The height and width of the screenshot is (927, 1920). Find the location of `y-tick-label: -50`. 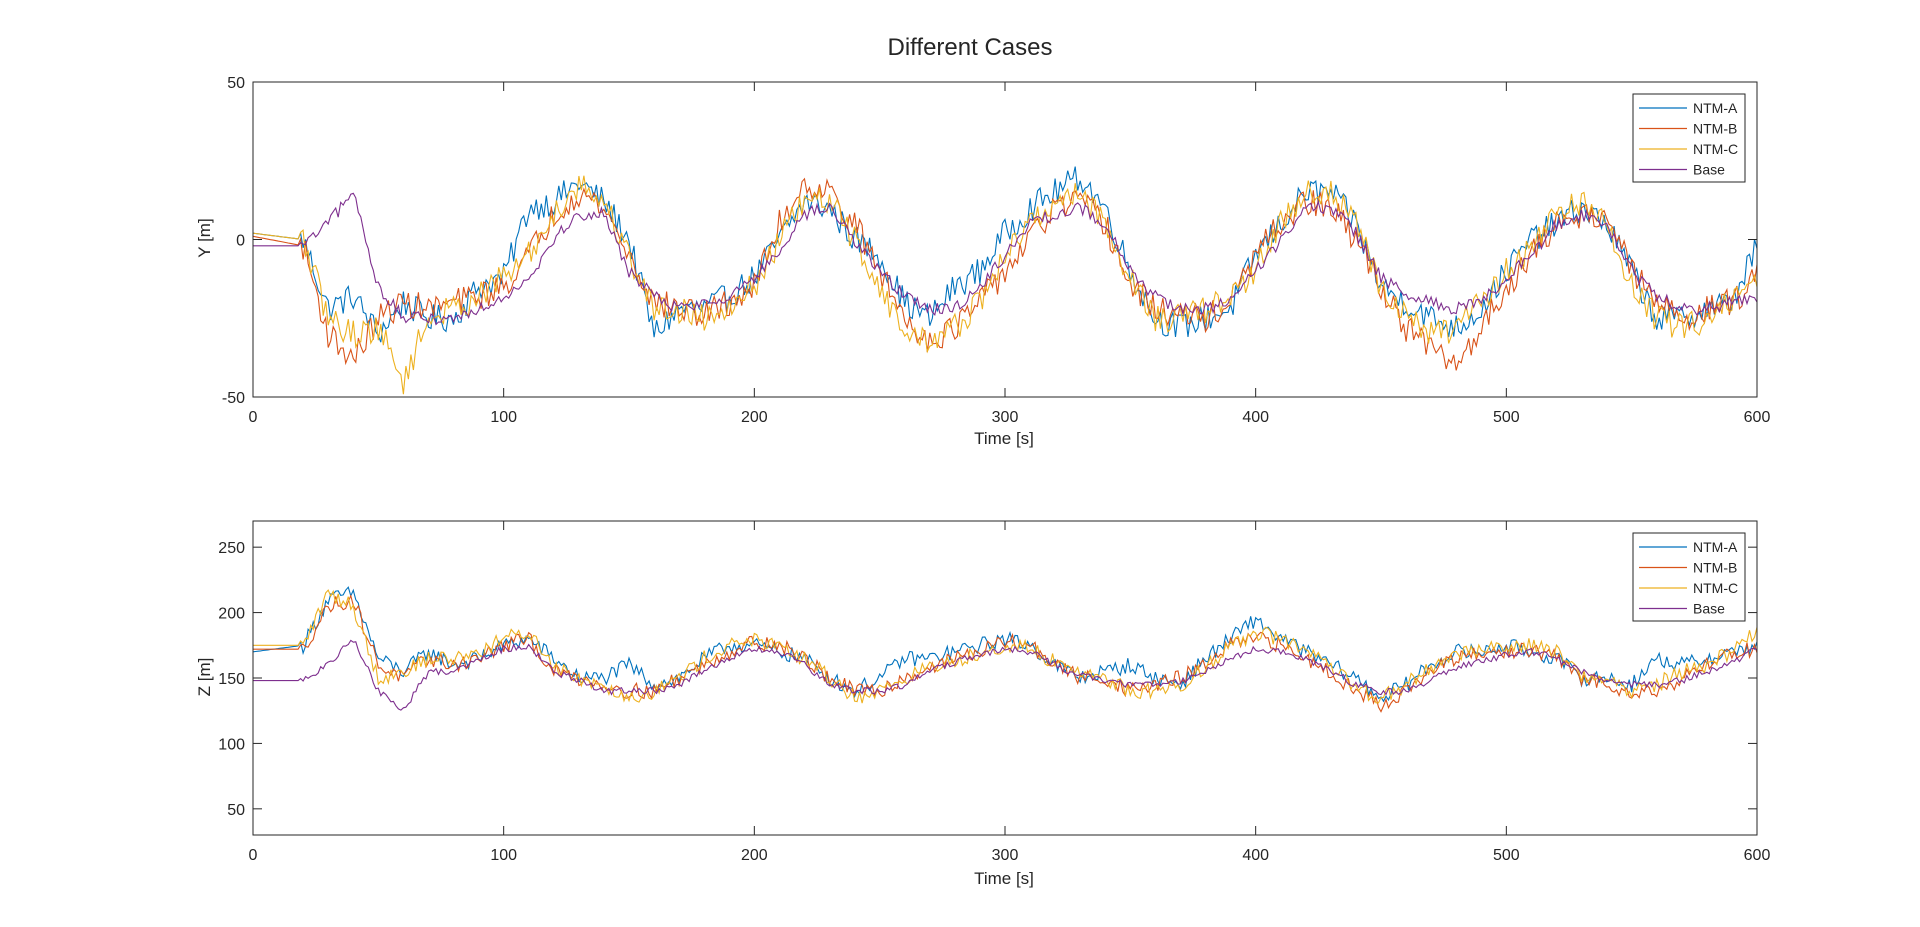

y-tick-label: -50 is located at coordinates (233, 398).